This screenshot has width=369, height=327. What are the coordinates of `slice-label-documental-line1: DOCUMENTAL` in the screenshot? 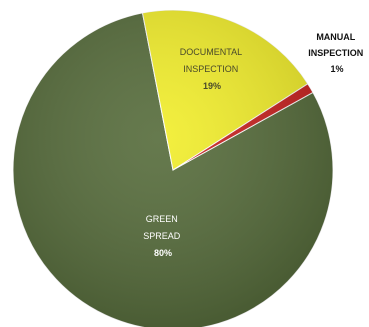 It's located at (211, 52).